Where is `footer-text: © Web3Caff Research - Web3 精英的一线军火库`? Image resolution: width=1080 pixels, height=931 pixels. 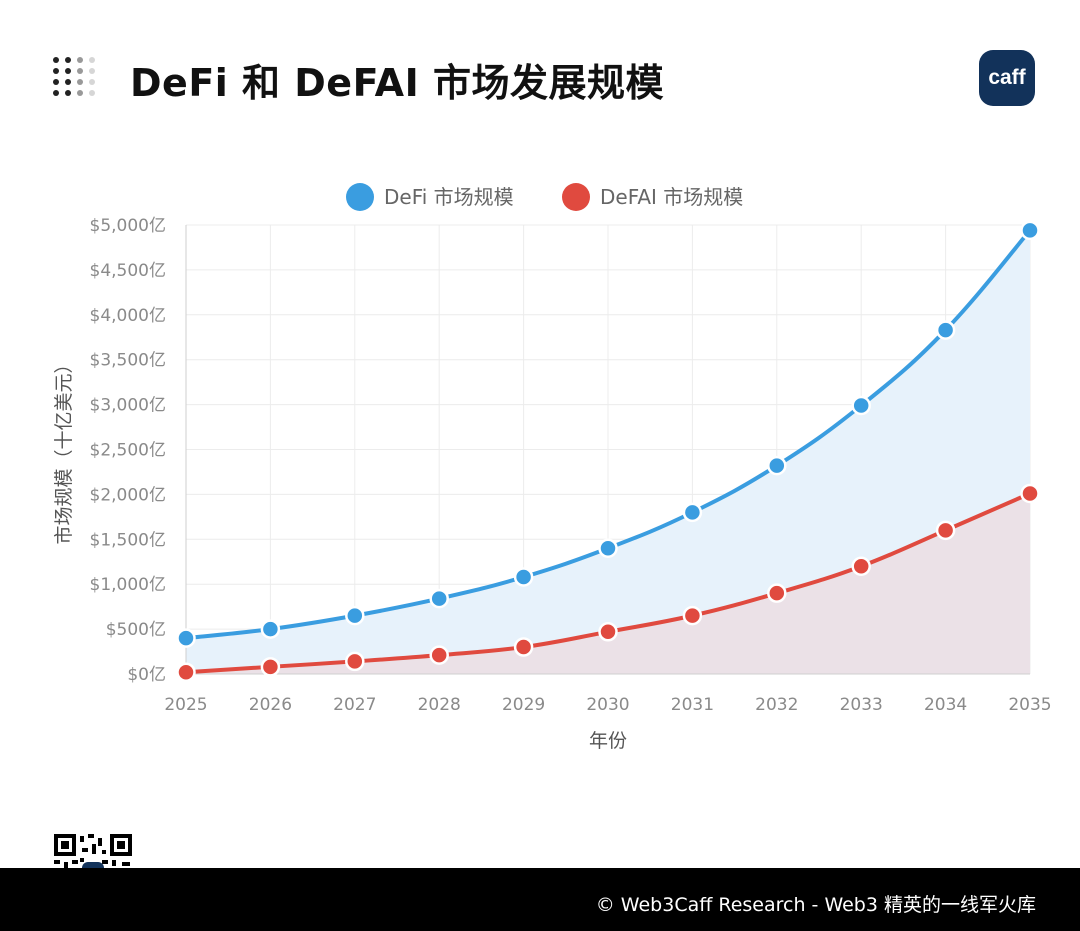
footer-text: © Web3Caff Research - Web3 精英的一线军火库 is located at coordinates (815, 905).